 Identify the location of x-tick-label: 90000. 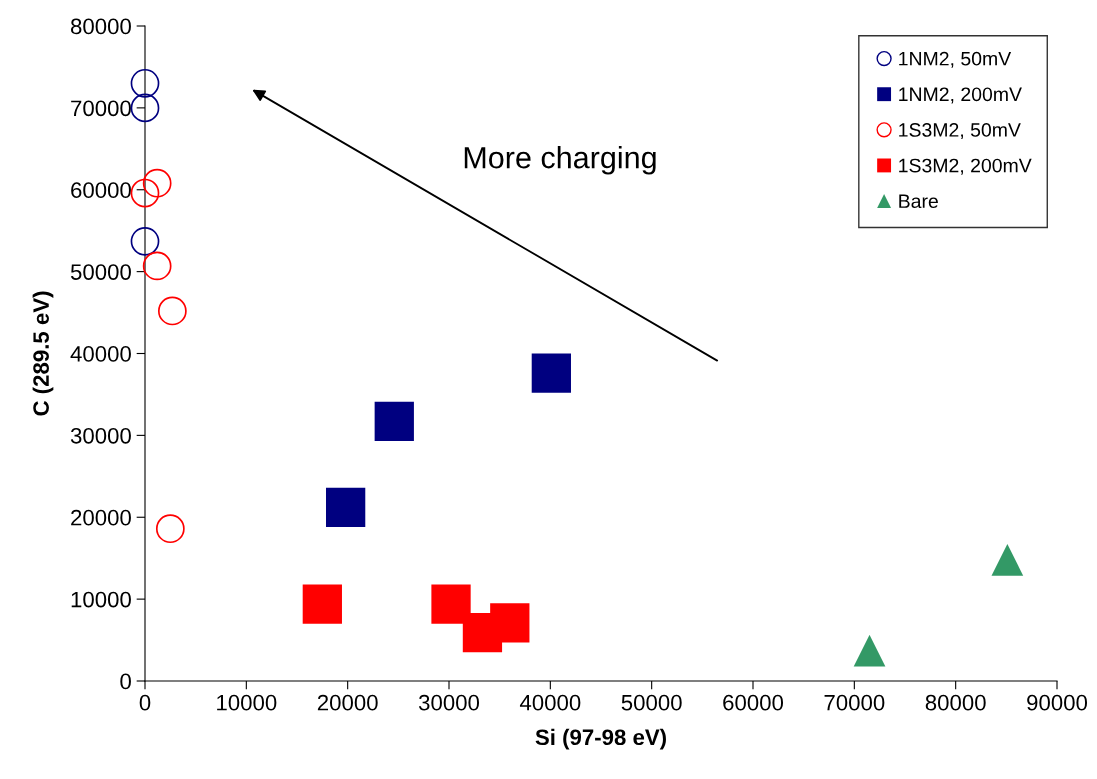
(1057, 702).